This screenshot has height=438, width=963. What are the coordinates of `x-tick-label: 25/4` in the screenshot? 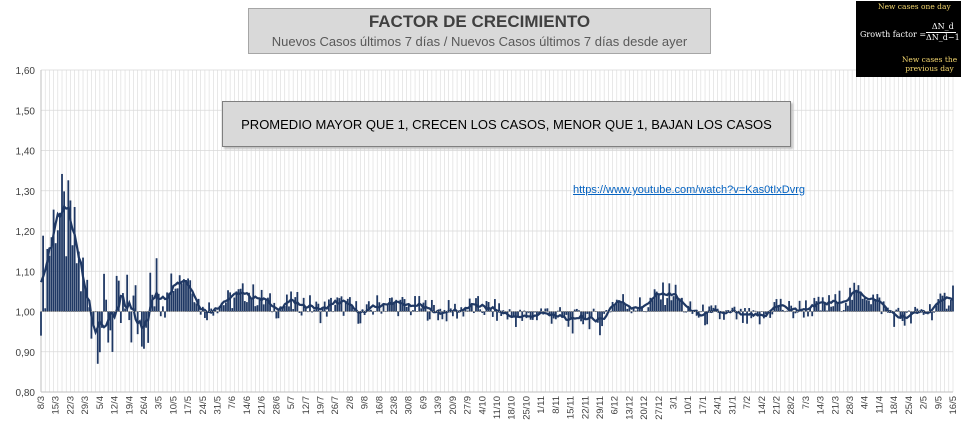 It's located at (909, 405).